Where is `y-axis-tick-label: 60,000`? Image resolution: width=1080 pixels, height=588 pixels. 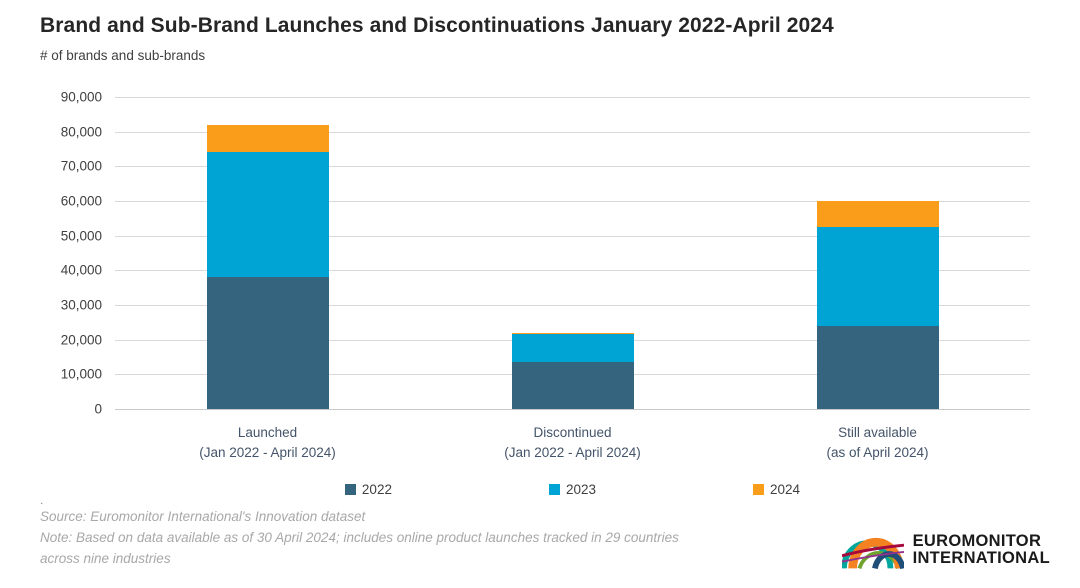
y-axis-tick-label: 60,000 is located at coordinates (81, 201).